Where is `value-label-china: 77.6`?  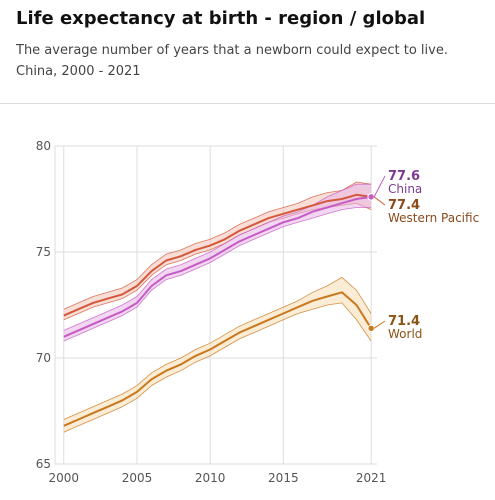
value-label-china: 77.6 is located at coordinates (404, 176).